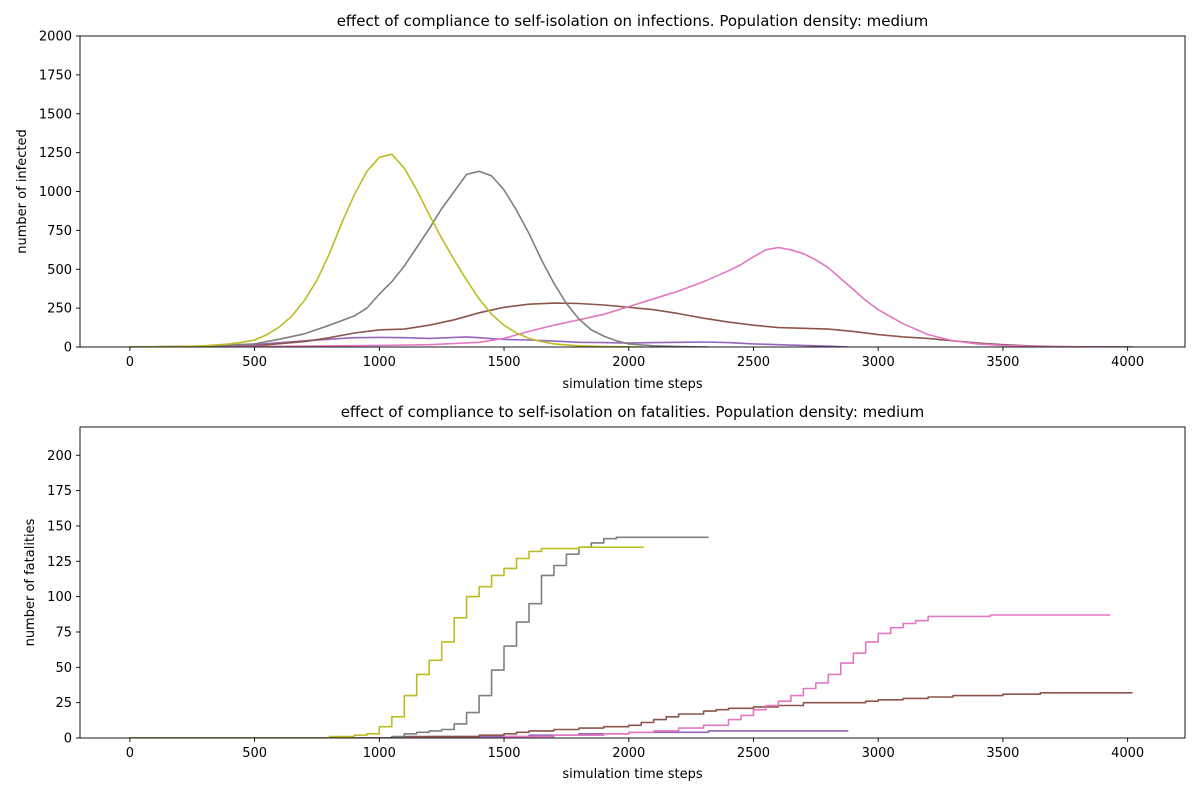 The height and width of the screenshot is (796, 1200). I want to click on y-axis-label: number of fatalities, so click(30, 582).